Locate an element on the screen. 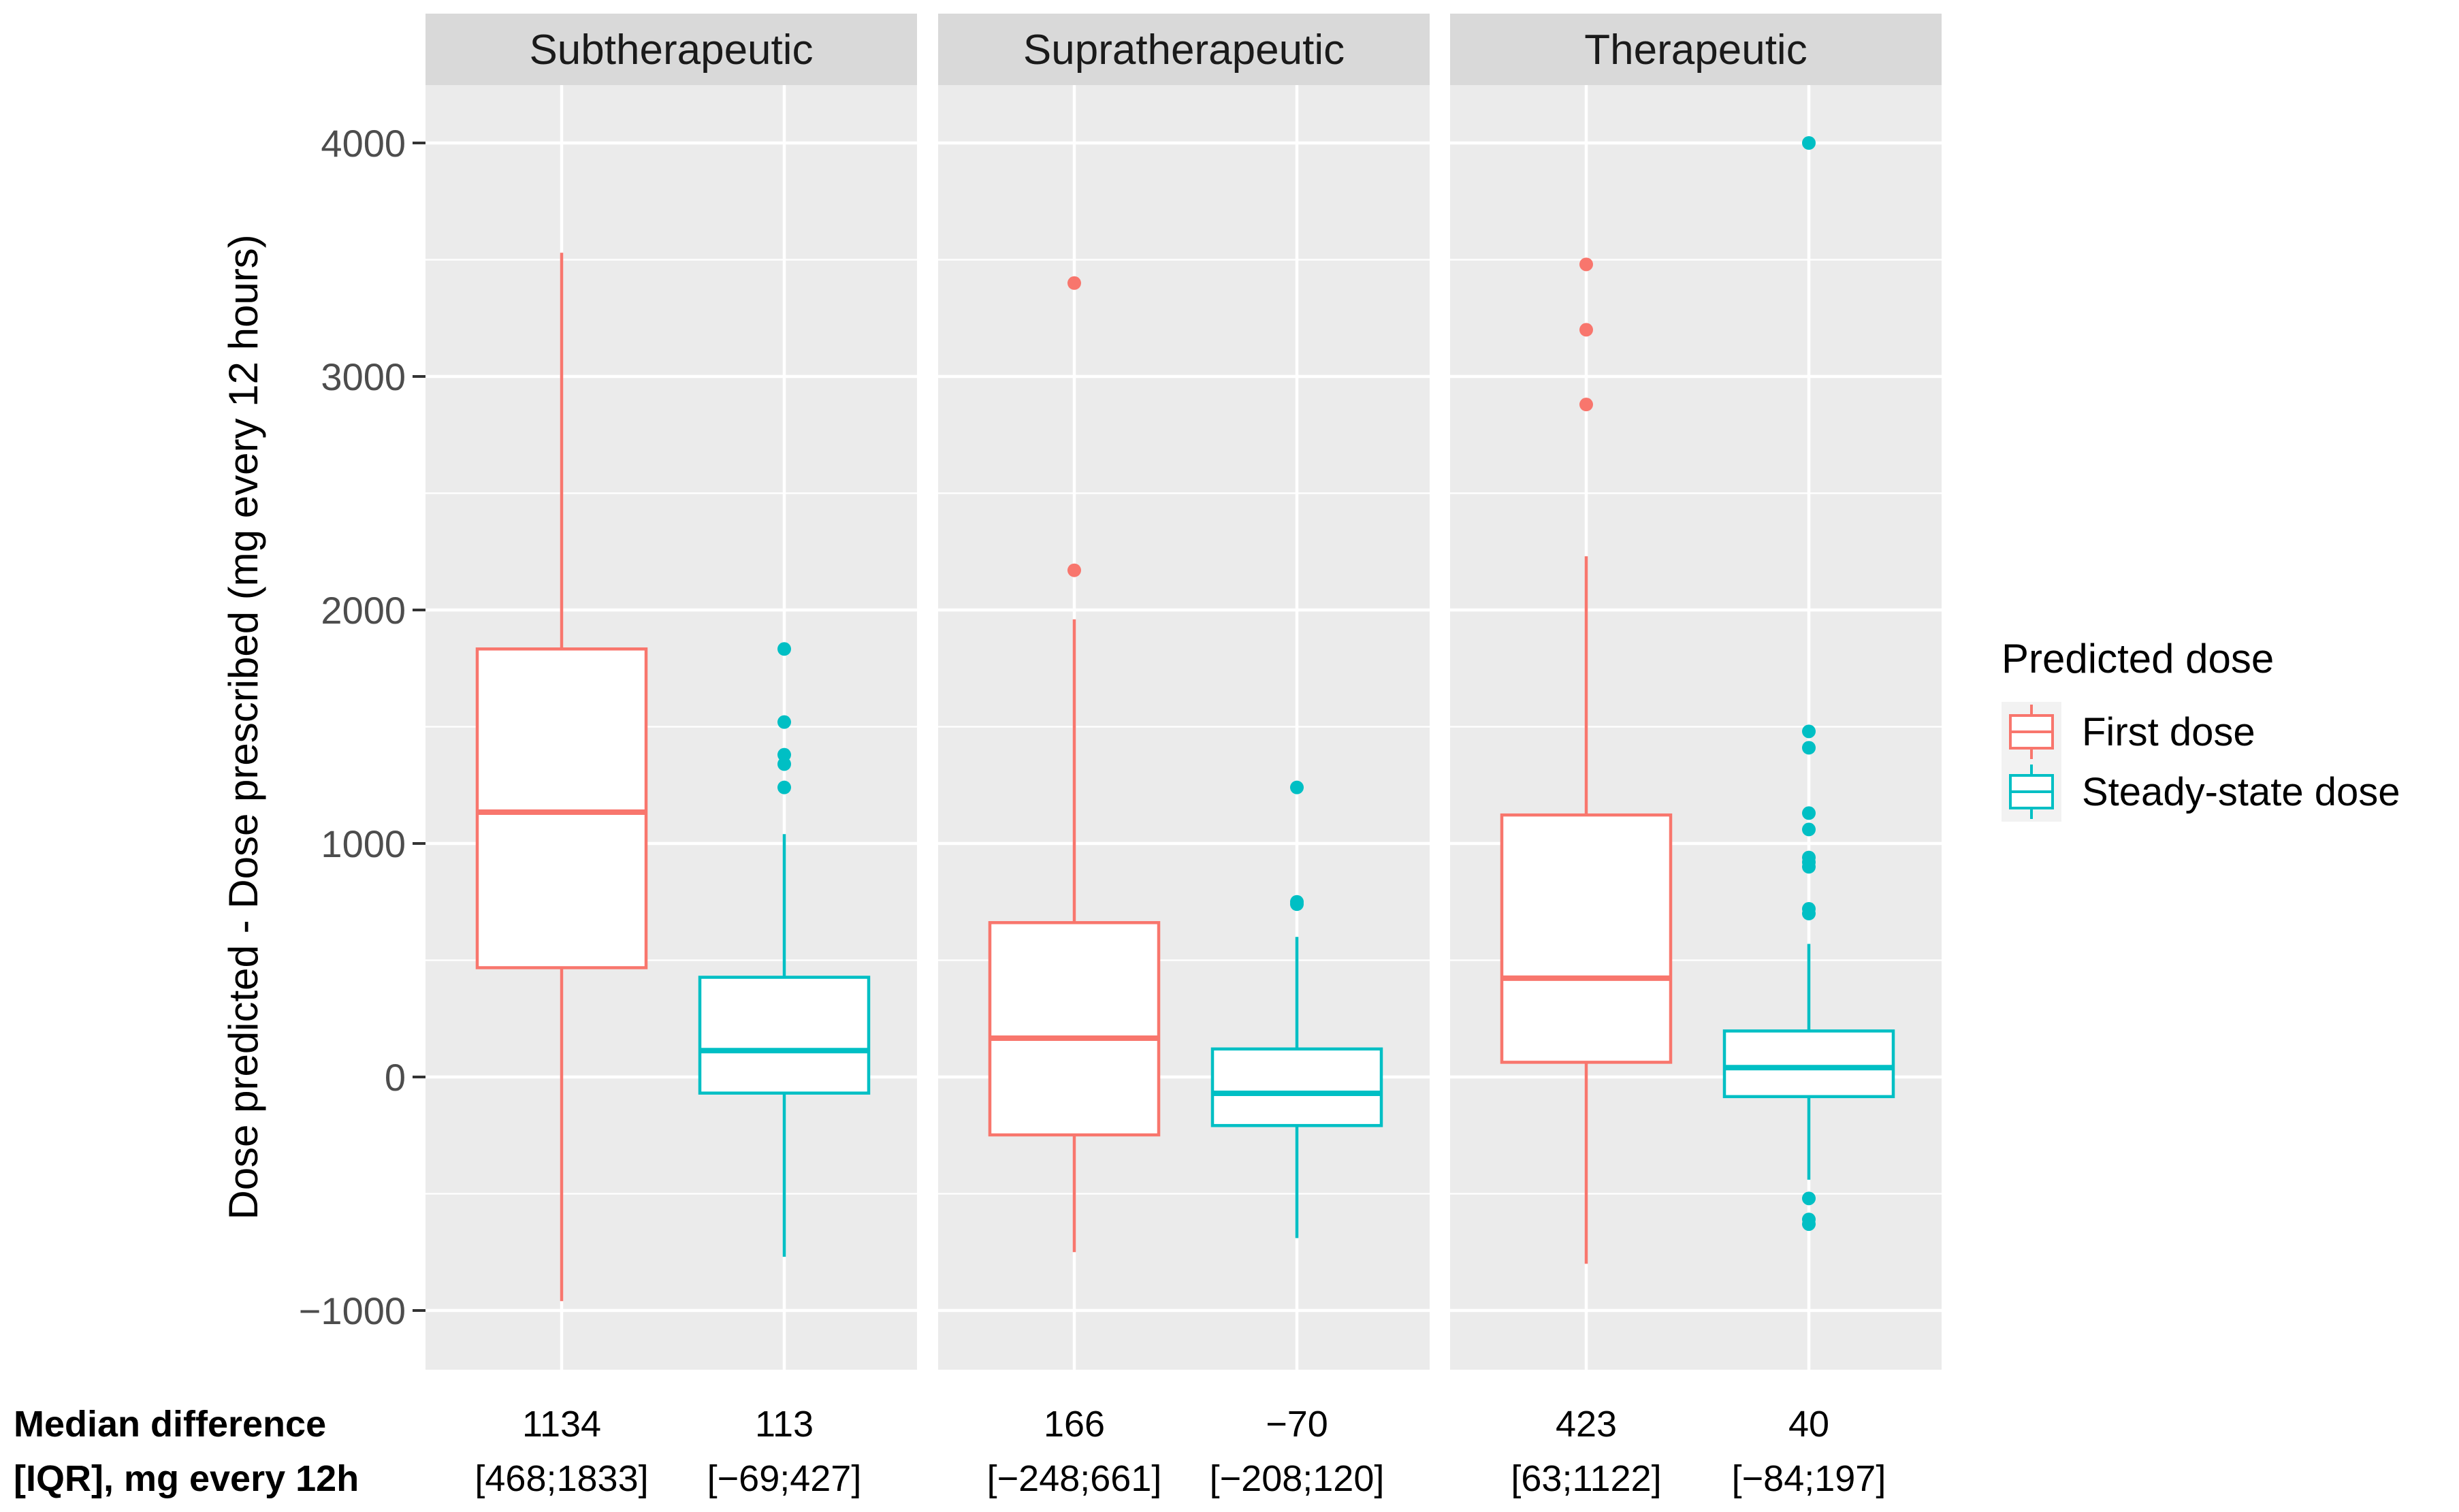 This screenshot has width=2459, height=1512. iqr-value: [−84;197] is located at coordinates (1809, 1478).